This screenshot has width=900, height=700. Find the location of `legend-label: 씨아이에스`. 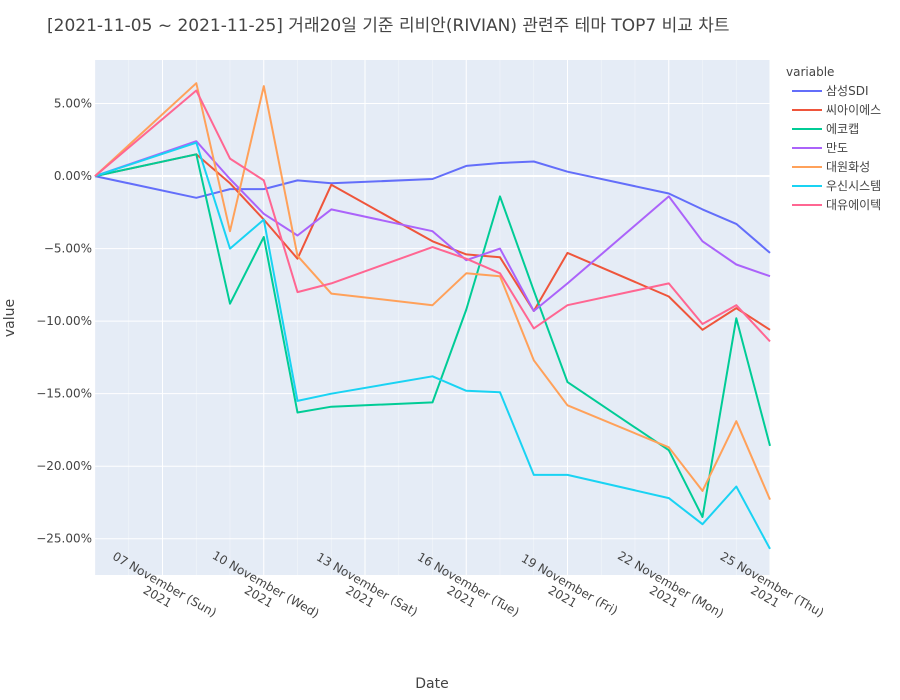

legend-label: 씨아이에스 is located at coordinates (853, 110).